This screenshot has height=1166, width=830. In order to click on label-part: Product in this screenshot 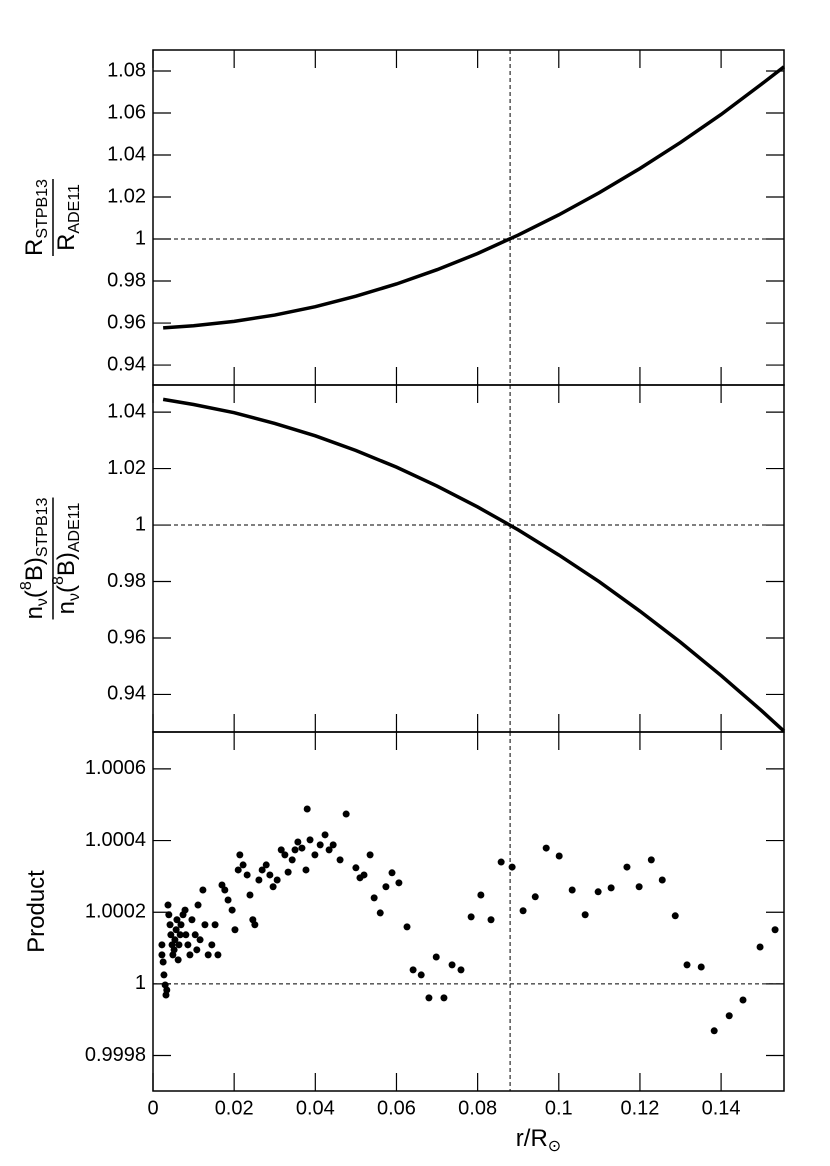, I will do `click(36, 911)`.